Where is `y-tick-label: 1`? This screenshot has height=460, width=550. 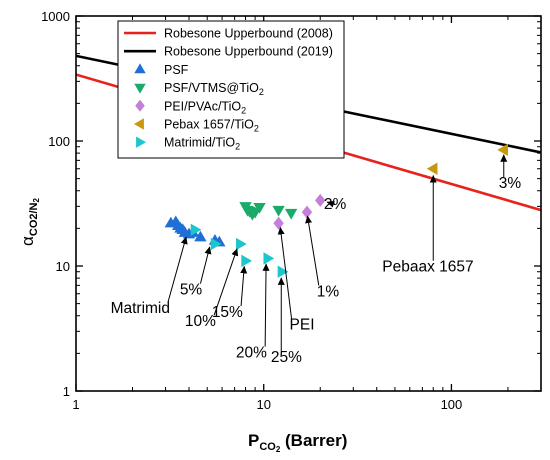
y-tick-label: 1 is located at coordinates (66, 391).